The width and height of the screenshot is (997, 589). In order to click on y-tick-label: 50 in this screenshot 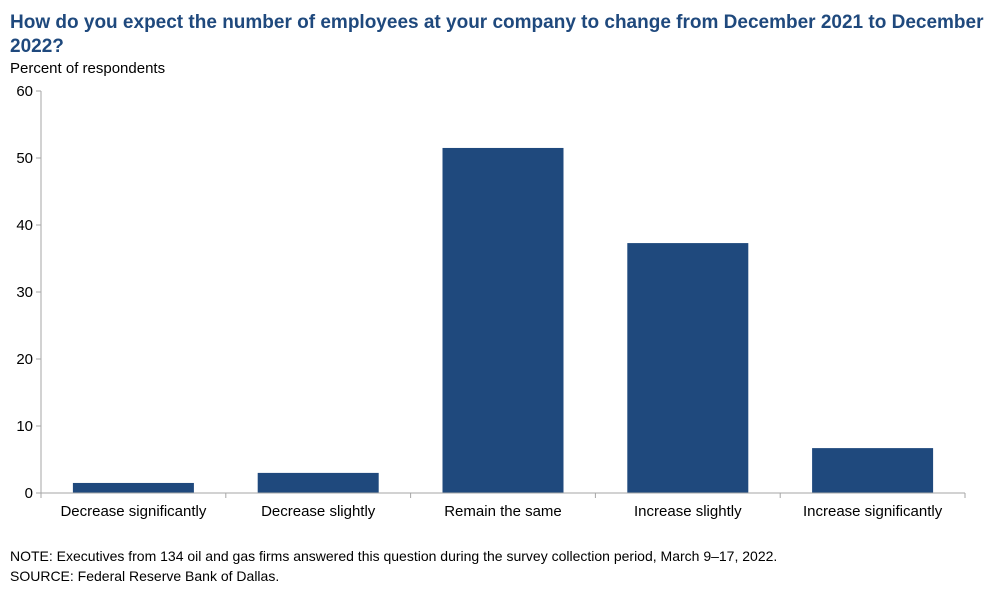, I will do `click(24, 158)`.